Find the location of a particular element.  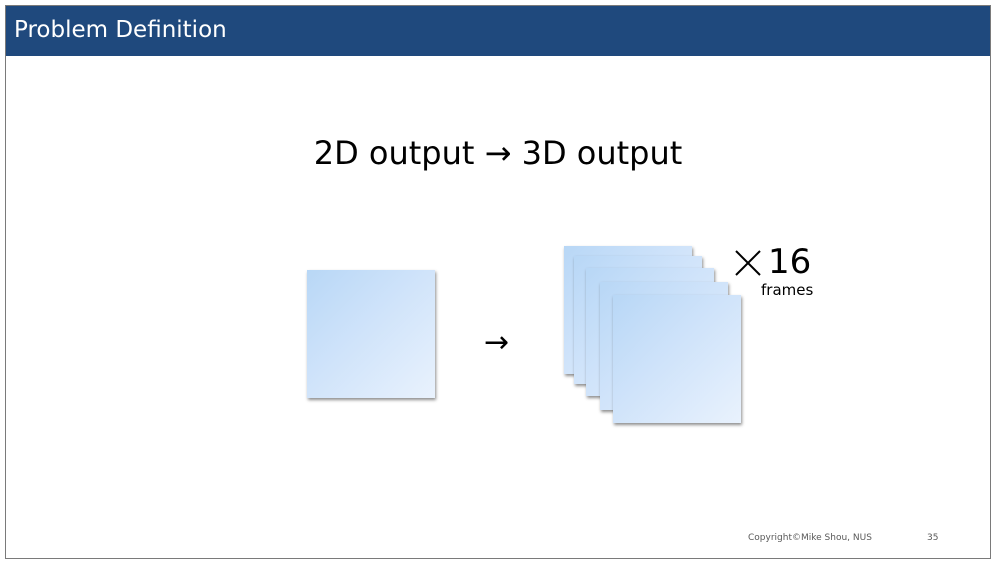

single-frame-2d is located at coordinates (371, 334).